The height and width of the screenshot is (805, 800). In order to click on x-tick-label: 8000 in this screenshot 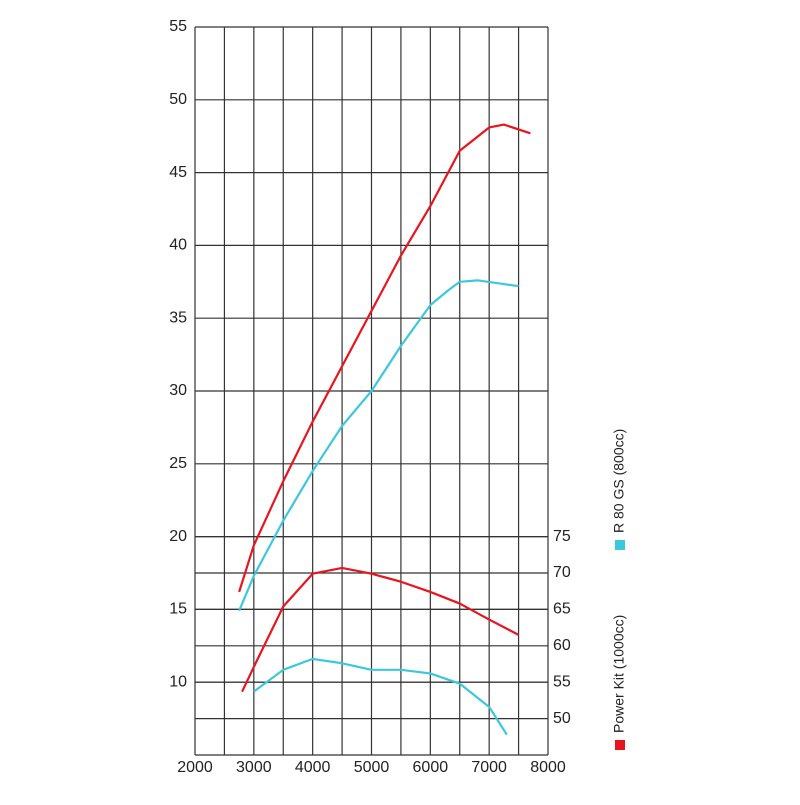, I will do `click(548, 767)`.